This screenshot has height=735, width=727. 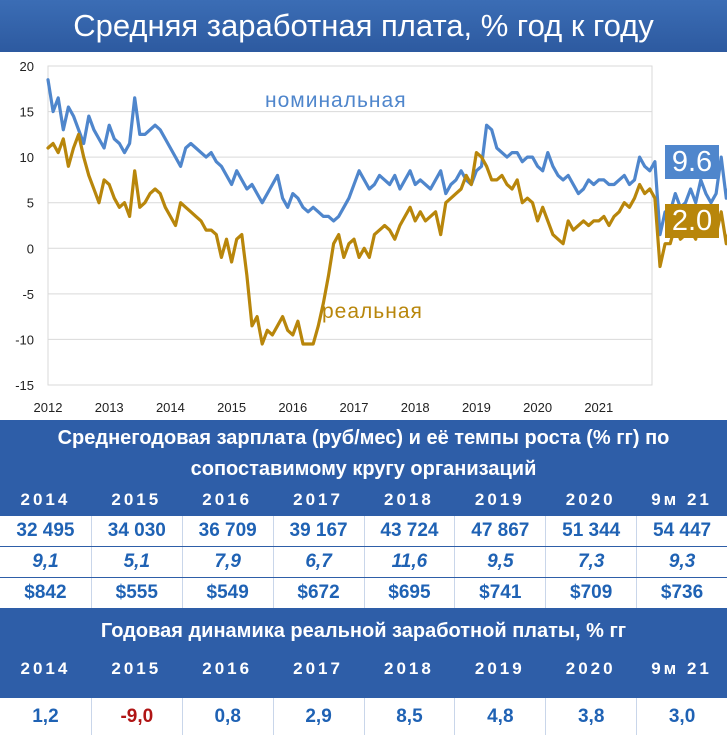 What do you see at coordinates (363, 669) in the screenshot?
I see `table2-years-row: 2014 2015 2016 2017 2018 2019 2020 9м 21` at bounding box center [363, 669].